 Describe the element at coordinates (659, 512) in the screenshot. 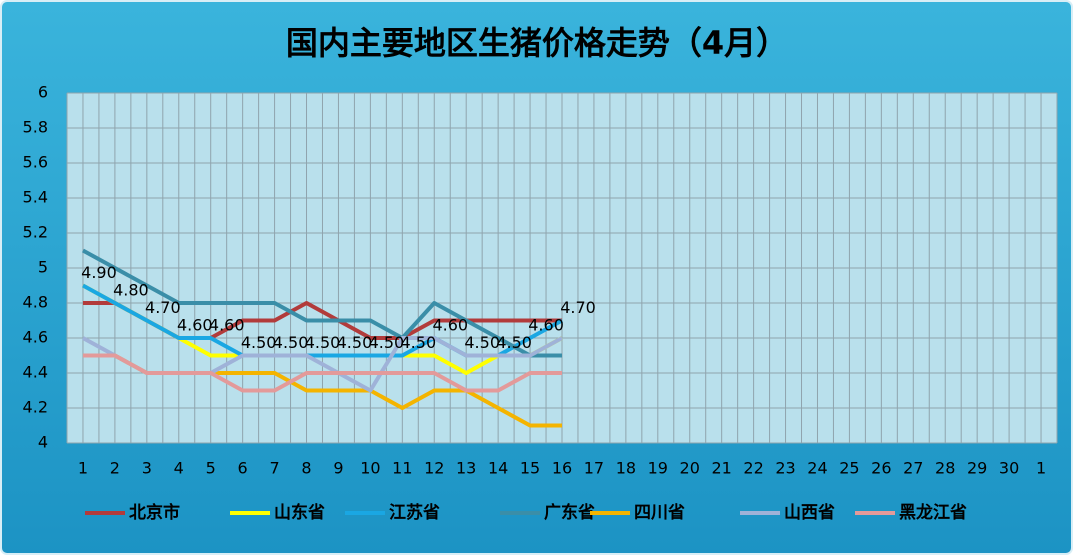

I see `legend-label: 四川省` at that location.